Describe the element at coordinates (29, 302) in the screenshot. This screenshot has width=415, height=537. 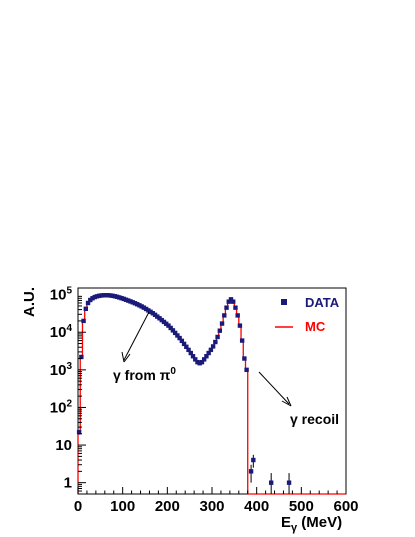
I see `y-axis-title: A.U.` at that location.